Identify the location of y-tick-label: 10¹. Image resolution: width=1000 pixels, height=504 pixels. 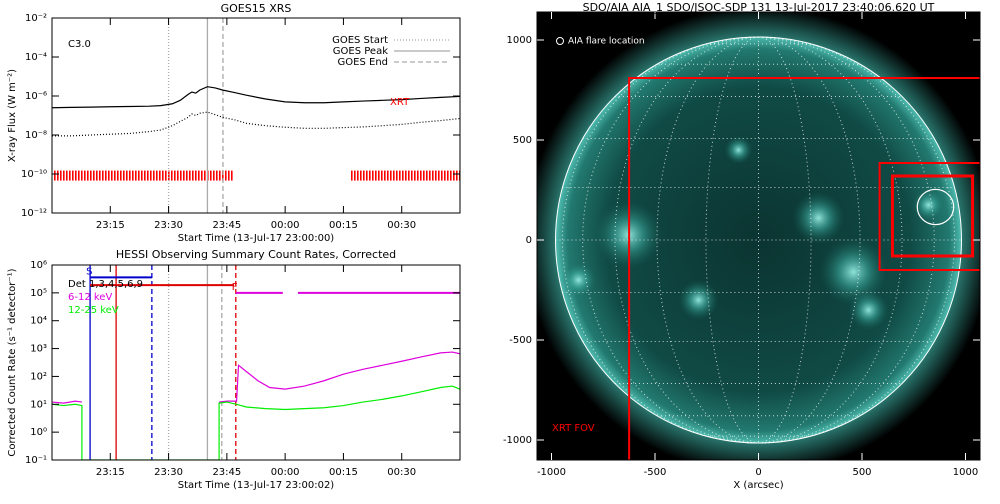
(38, 404).